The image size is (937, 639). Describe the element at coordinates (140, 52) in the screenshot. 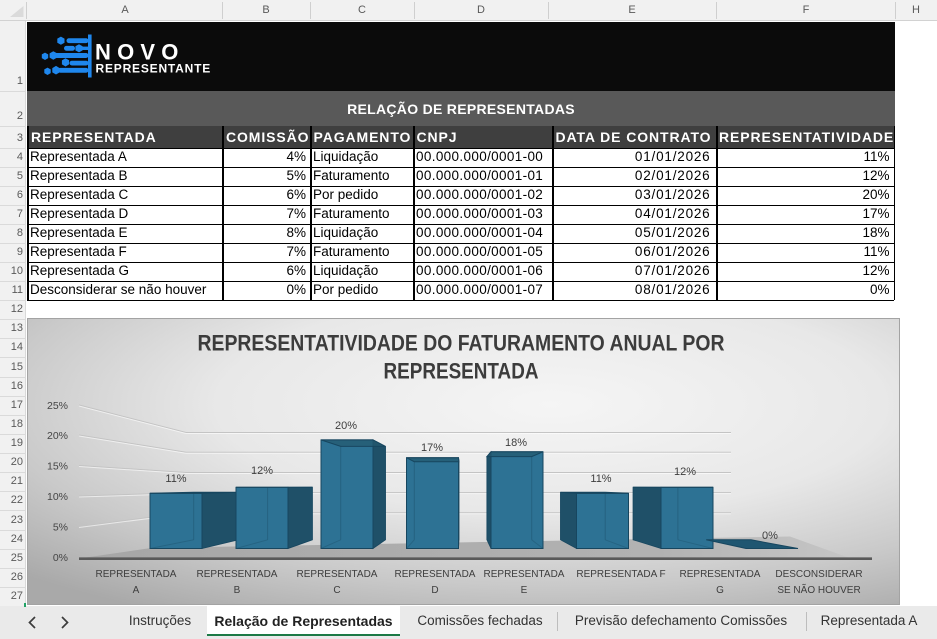

I see `svg-text: NOVO` at that location.